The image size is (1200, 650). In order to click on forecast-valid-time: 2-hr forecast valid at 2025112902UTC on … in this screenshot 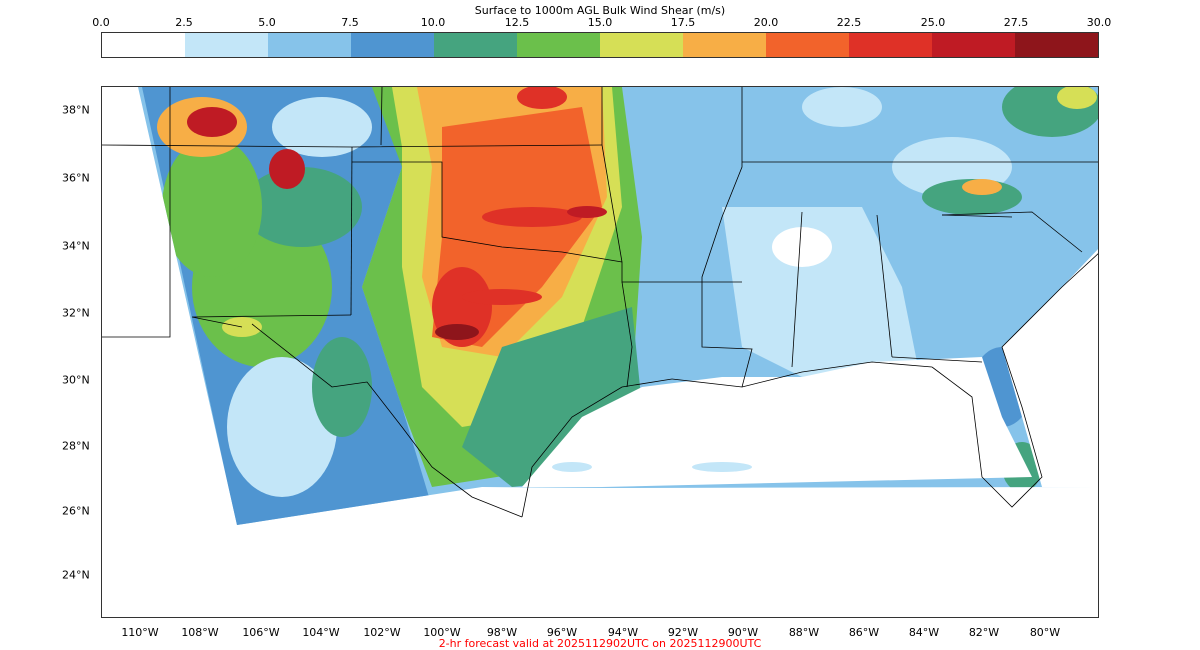, I will do `click(600, 643)`.